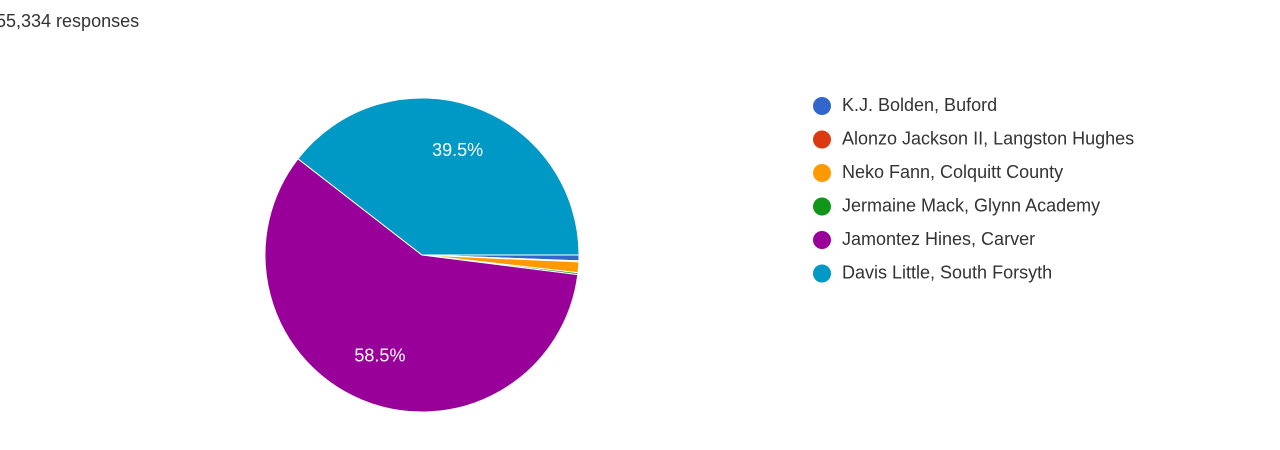 This screenshot has width=1280, height=450. Describe the element at coordinates (919, 105) in the screenshot. I see `legend-label: K.J. Bolden, Buford` at that location.